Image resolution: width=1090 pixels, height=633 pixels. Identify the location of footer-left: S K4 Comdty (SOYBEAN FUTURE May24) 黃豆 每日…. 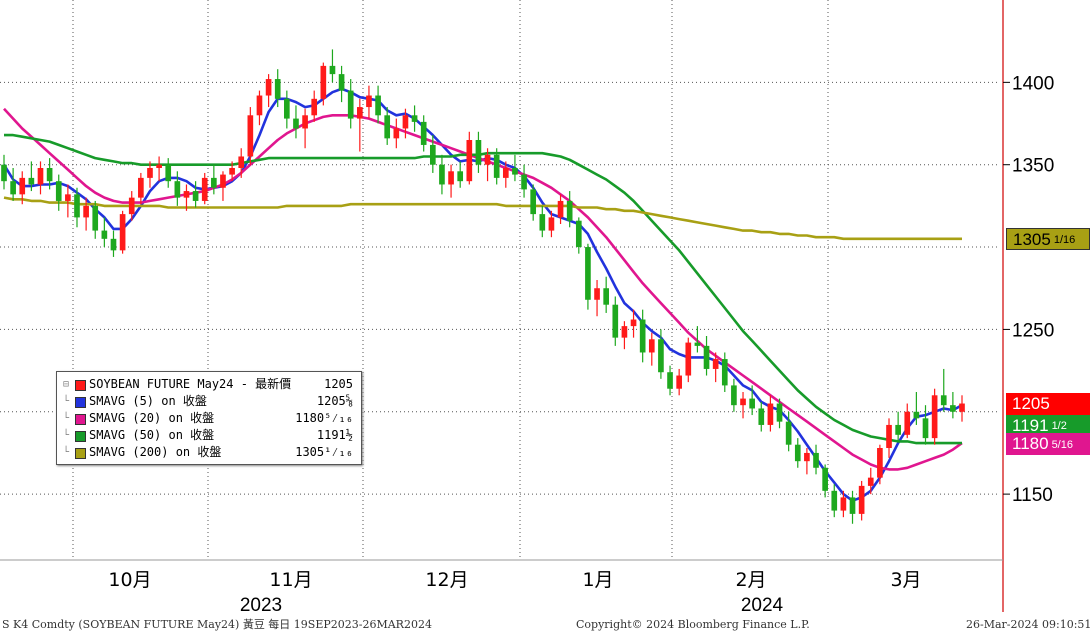
(217, 624).